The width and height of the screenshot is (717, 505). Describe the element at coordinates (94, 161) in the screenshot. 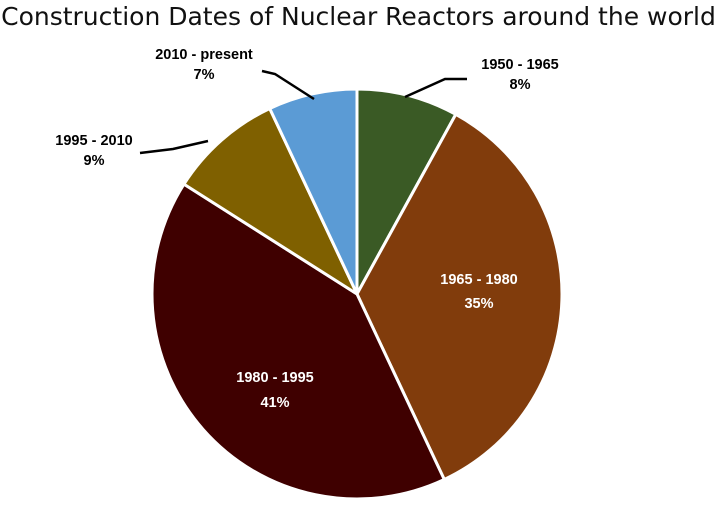

I see `slice-value-1995-2010: 9%` at that location.